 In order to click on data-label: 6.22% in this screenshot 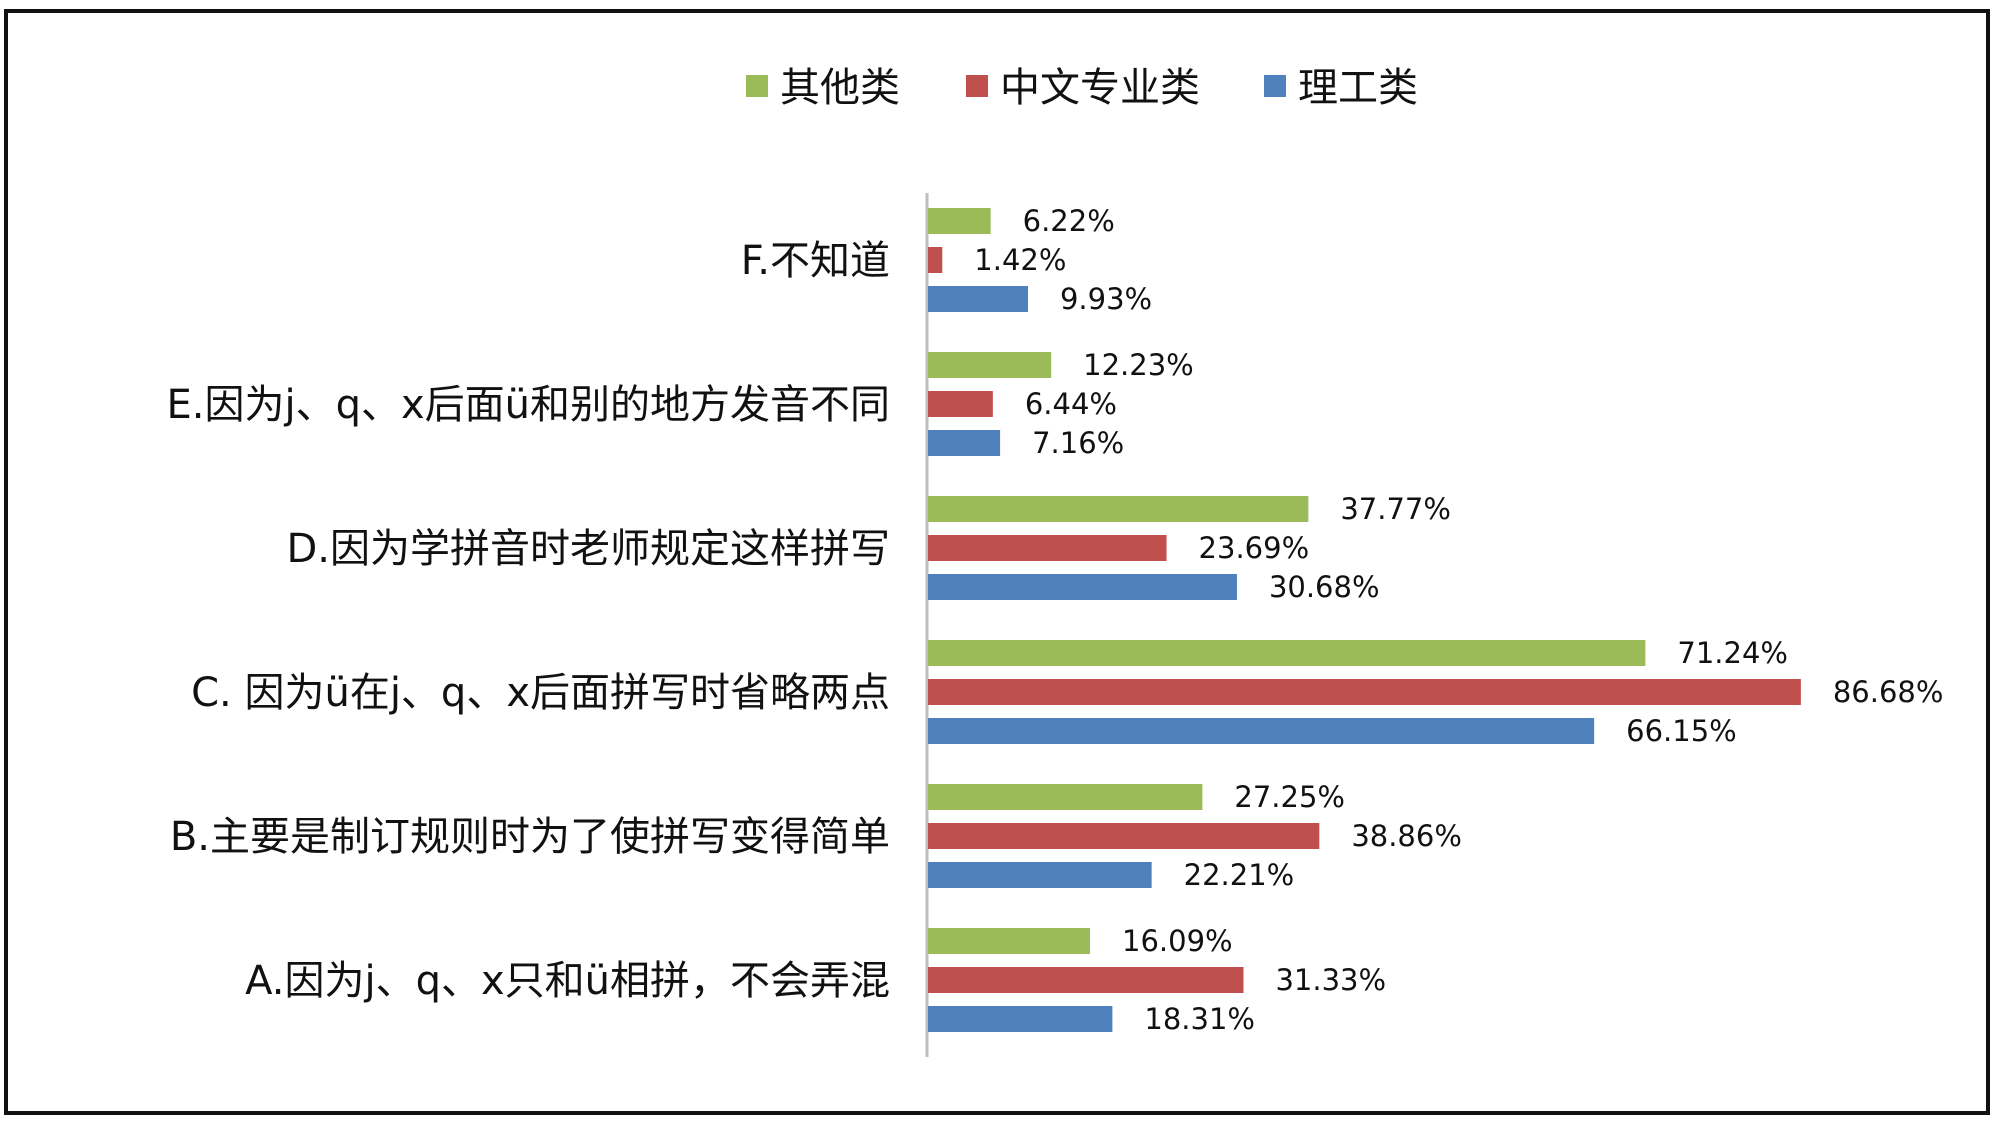, I will do `click(1069, 221)`.